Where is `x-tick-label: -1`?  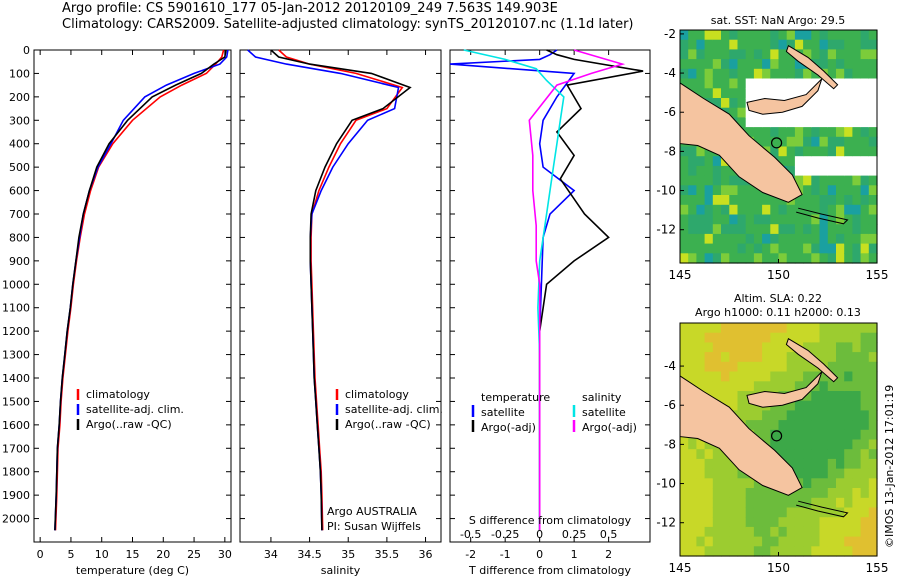
x-tick-label: -1 is located at coordinates (505, 554).